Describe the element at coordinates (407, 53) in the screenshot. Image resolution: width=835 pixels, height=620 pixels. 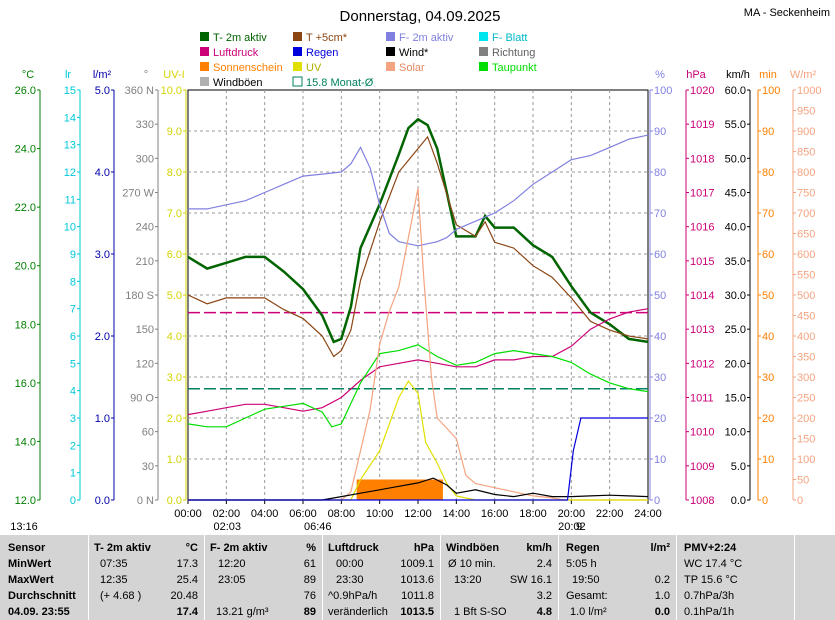
I see `legend-item: Wind*` at that location.